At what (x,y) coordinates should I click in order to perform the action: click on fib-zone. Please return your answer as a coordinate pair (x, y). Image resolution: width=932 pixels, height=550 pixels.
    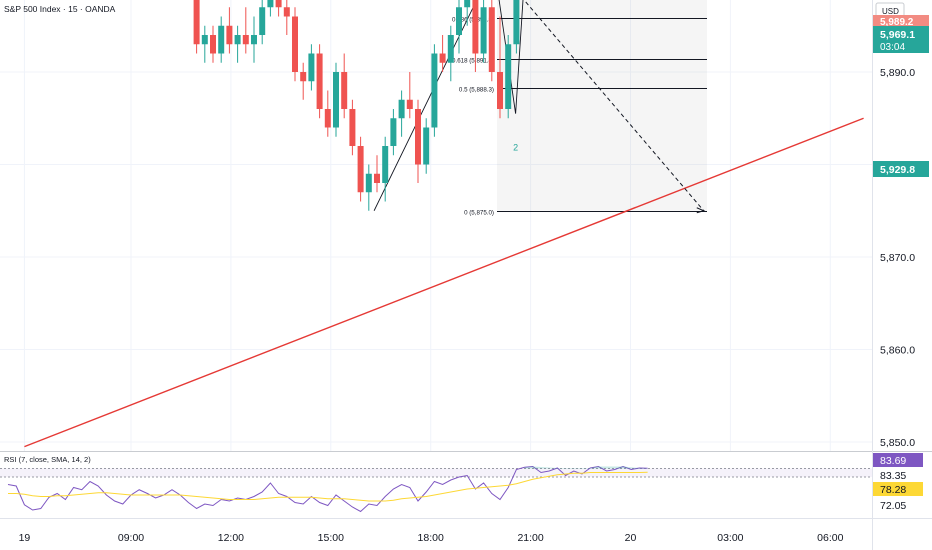
    Looking at the image, I should click on (602, 105).